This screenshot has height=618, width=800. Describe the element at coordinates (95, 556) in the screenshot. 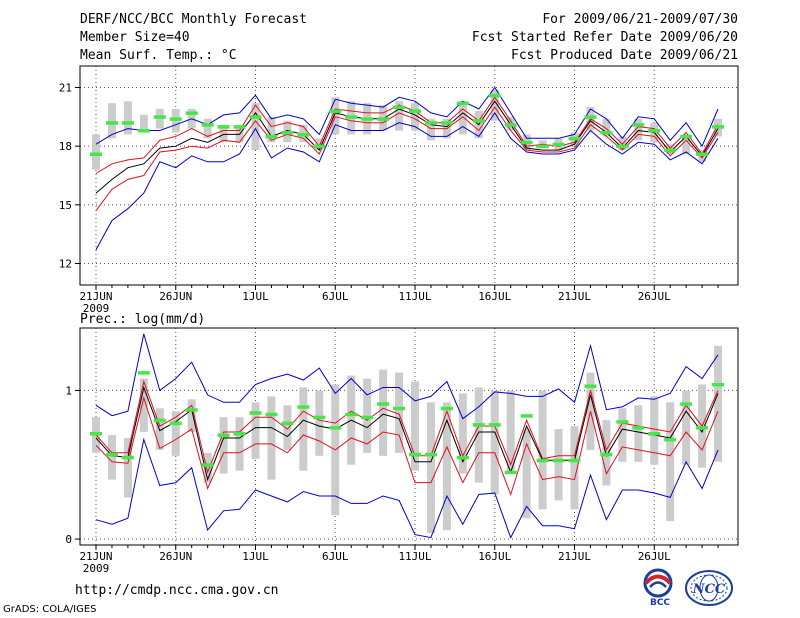

I see `x-tick-label: 21JUN` at that location.